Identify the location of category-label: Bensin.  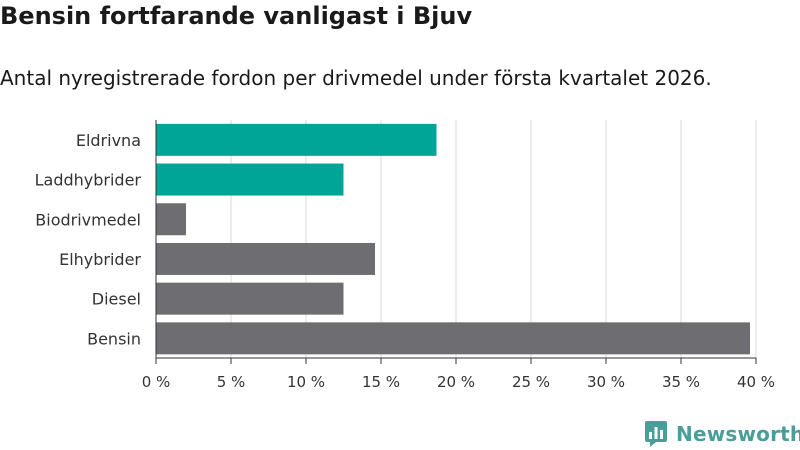
(114, 338).